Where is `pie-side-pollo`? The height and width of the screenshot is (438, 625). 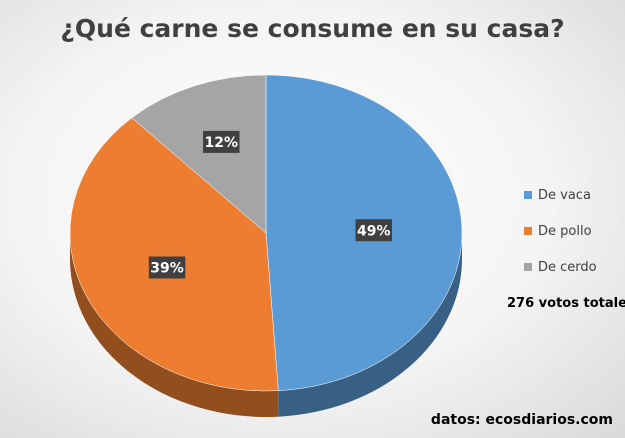
pie-side-pollo is located at coordinates (174, 325).